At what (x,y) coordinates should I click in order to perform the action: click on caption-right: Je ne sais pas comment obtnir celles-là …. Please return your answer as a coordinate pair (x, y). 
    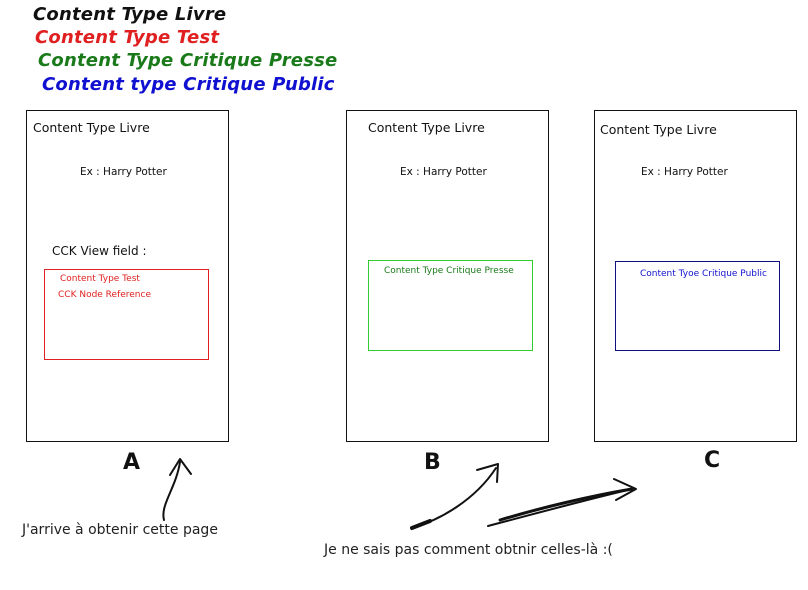
    Looking at the image, I should click on (468, 550).